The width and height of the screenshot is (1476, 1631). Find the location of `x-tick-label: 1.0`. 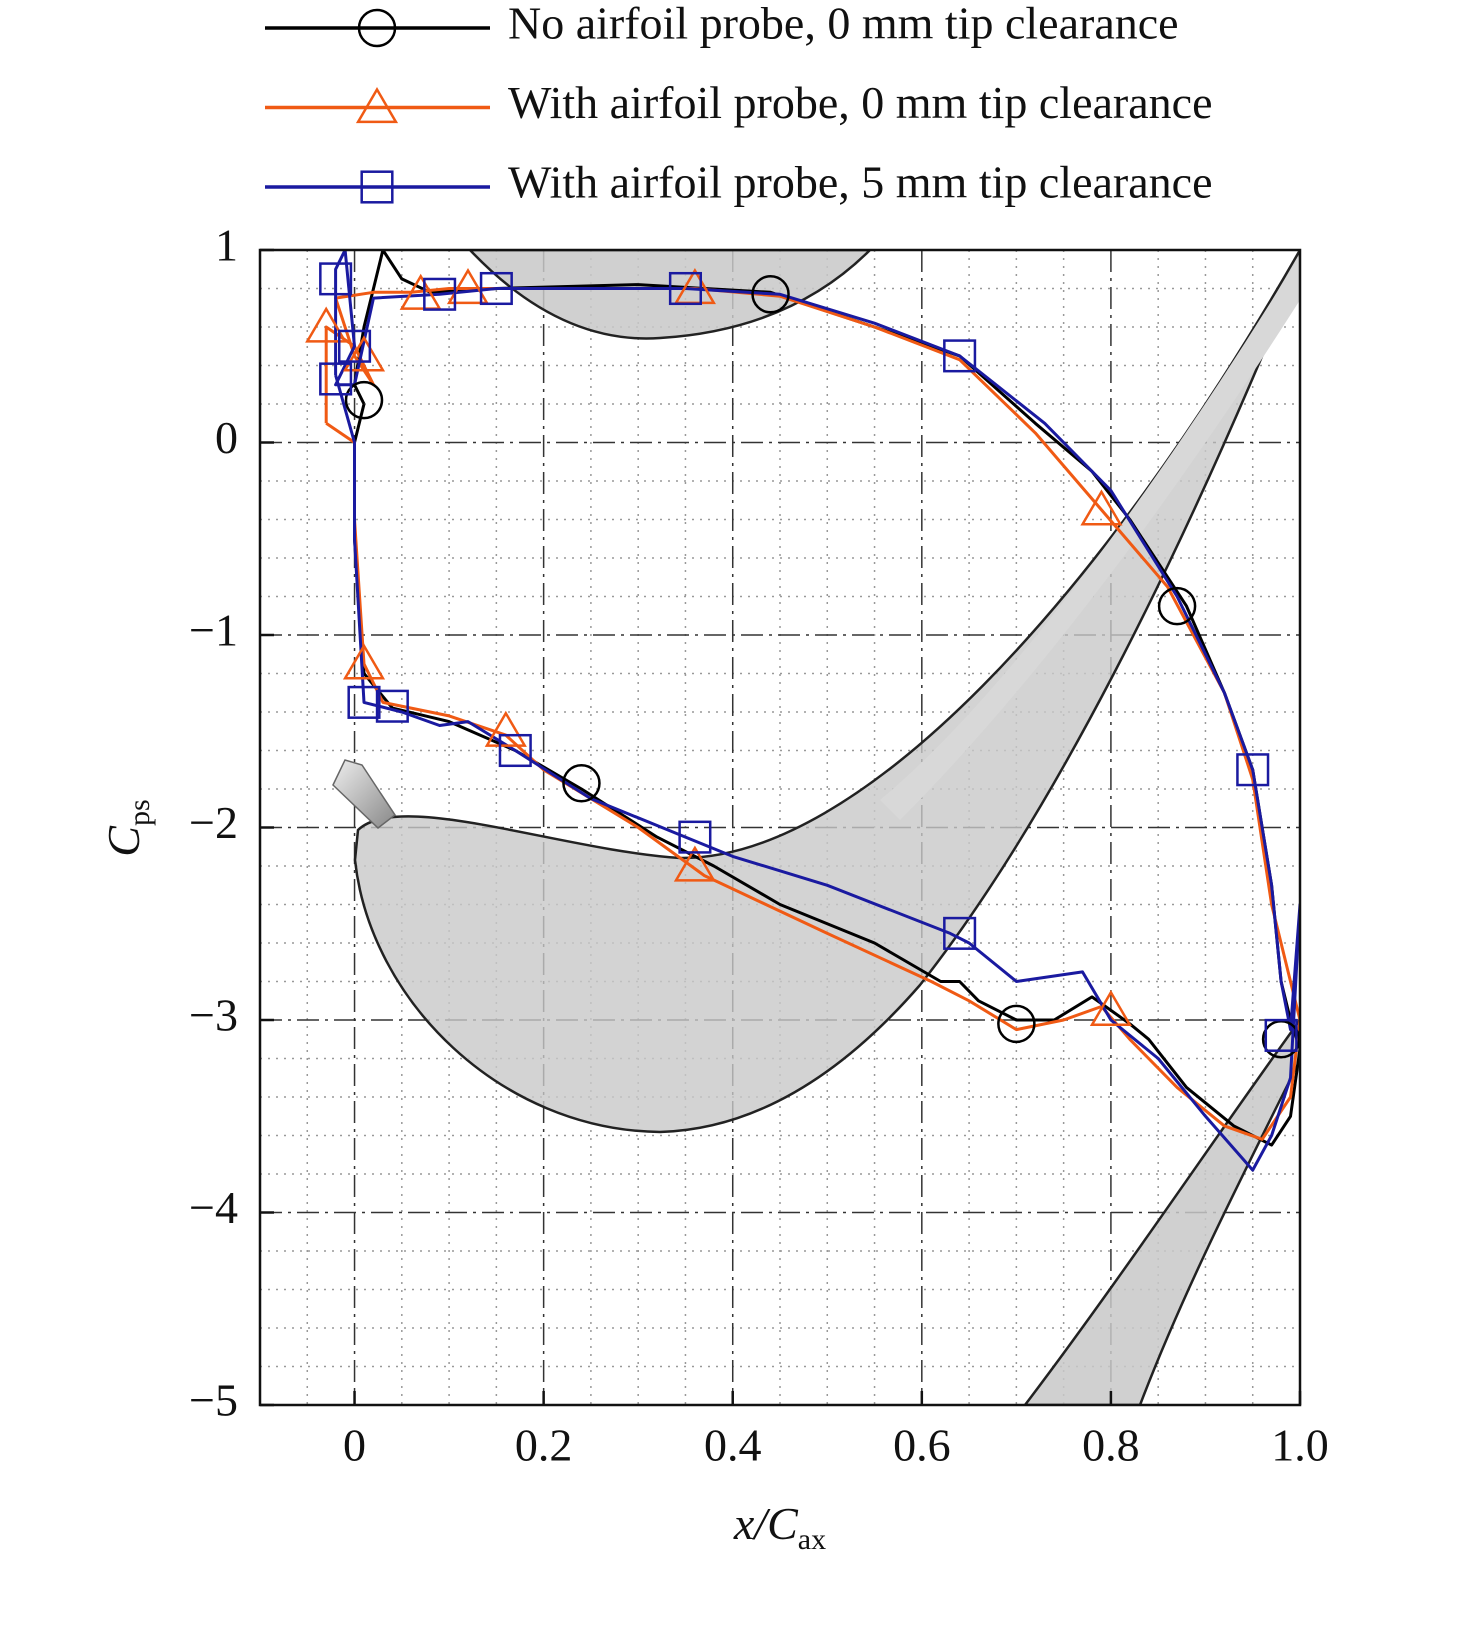

x-tick-label: 1.0 is located at coordinates (1300, 1445).